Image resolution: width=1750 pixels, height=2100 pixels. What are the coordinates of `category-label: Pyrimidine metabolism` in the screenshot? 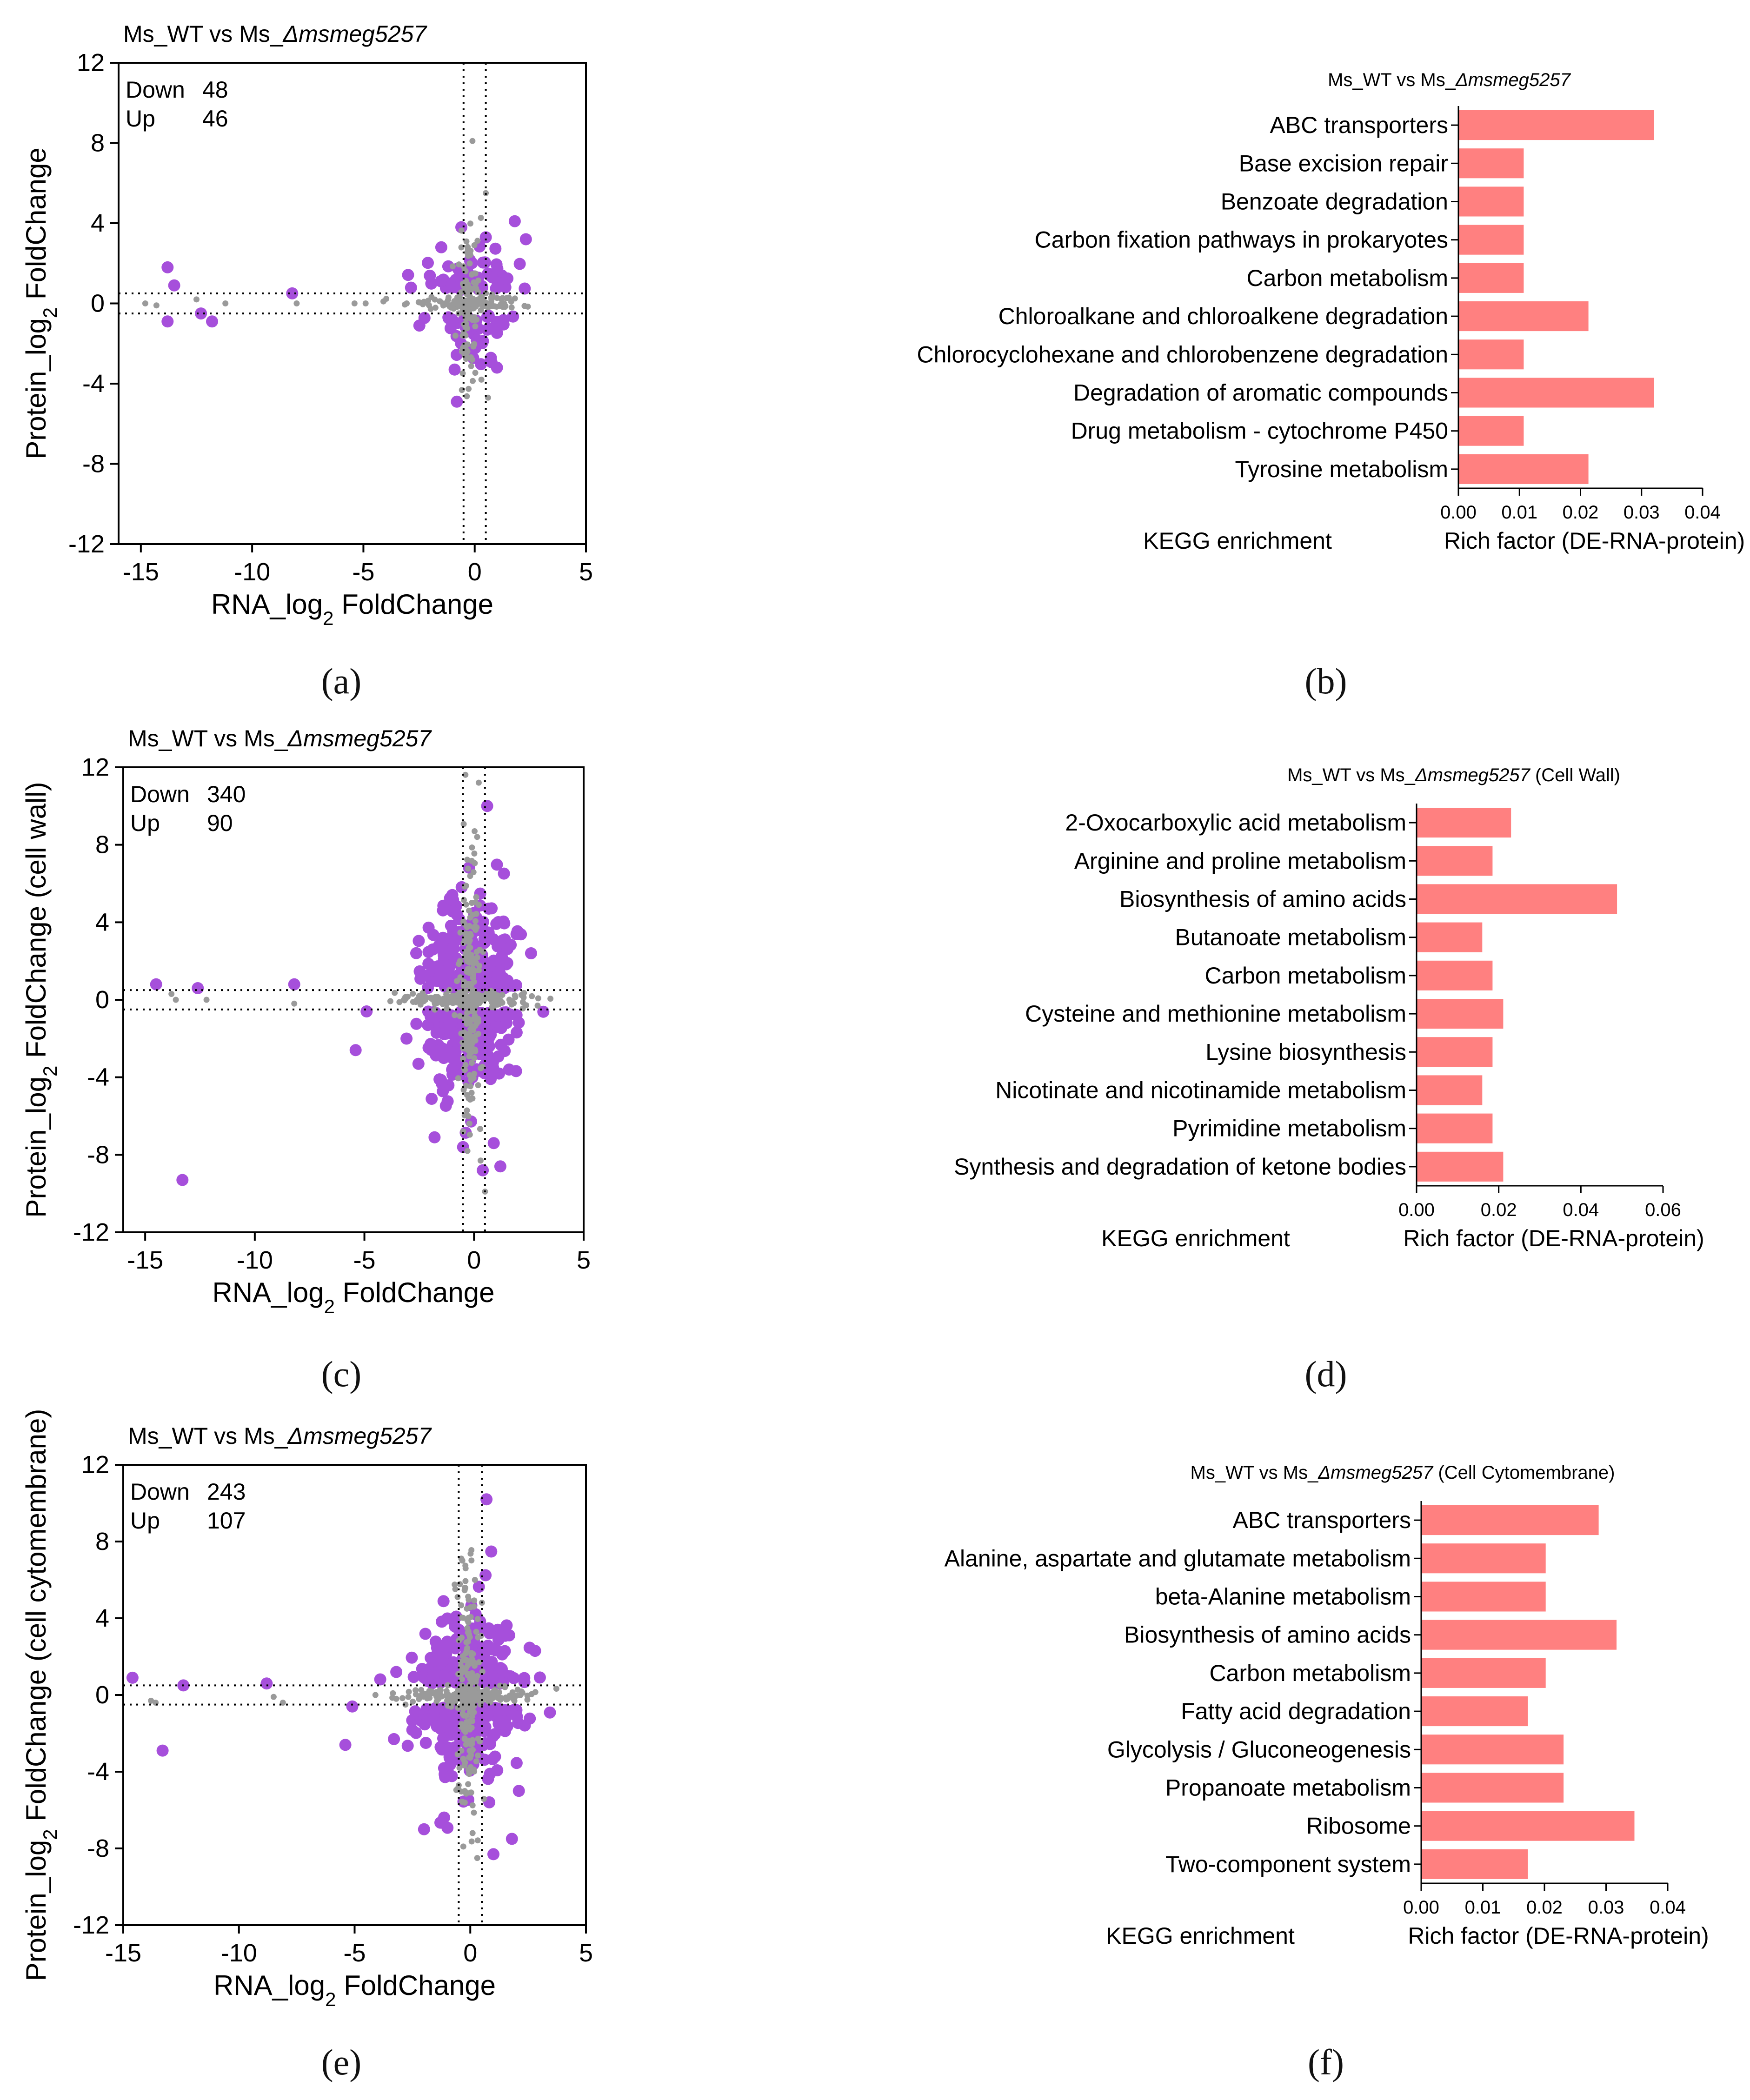 It's located at (1289, 1129).